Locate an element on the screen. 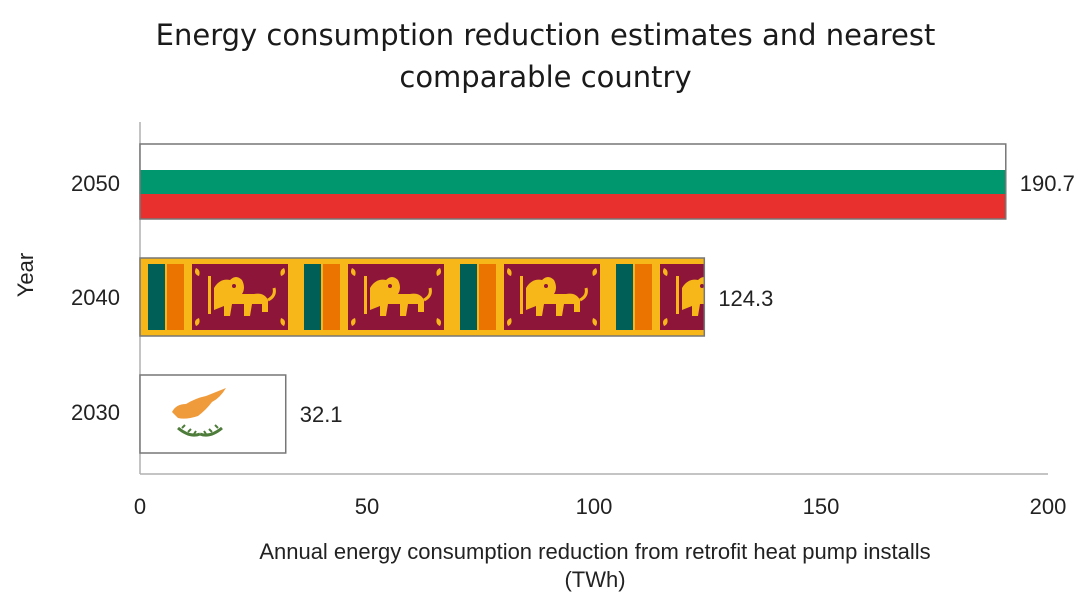 The width and height of the screenshot is (1091, 597). data-label-2030: 32.1 is located at coordinates (321, 414).